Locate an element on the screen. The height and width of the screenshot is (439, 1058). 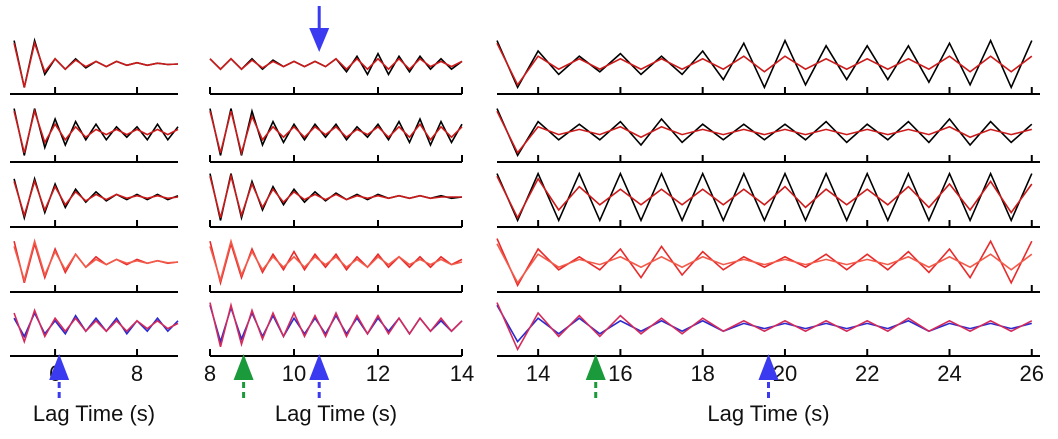
x-tick-label: 10 is located at coordinates (294, 373).